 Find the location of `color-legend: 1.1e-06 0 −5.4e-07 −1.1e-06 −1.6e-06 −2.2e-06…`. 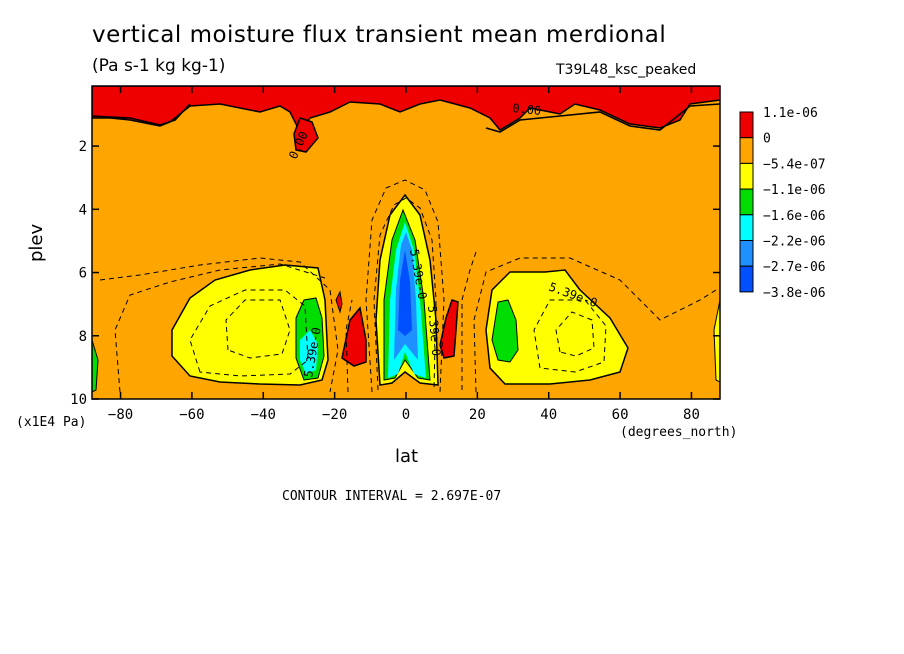

color-legend: 1.1e-06 0 −5.4e-07 −1.1e-06 −1.6e-06 −2.2e-06… is located at coordinates (782, 203).